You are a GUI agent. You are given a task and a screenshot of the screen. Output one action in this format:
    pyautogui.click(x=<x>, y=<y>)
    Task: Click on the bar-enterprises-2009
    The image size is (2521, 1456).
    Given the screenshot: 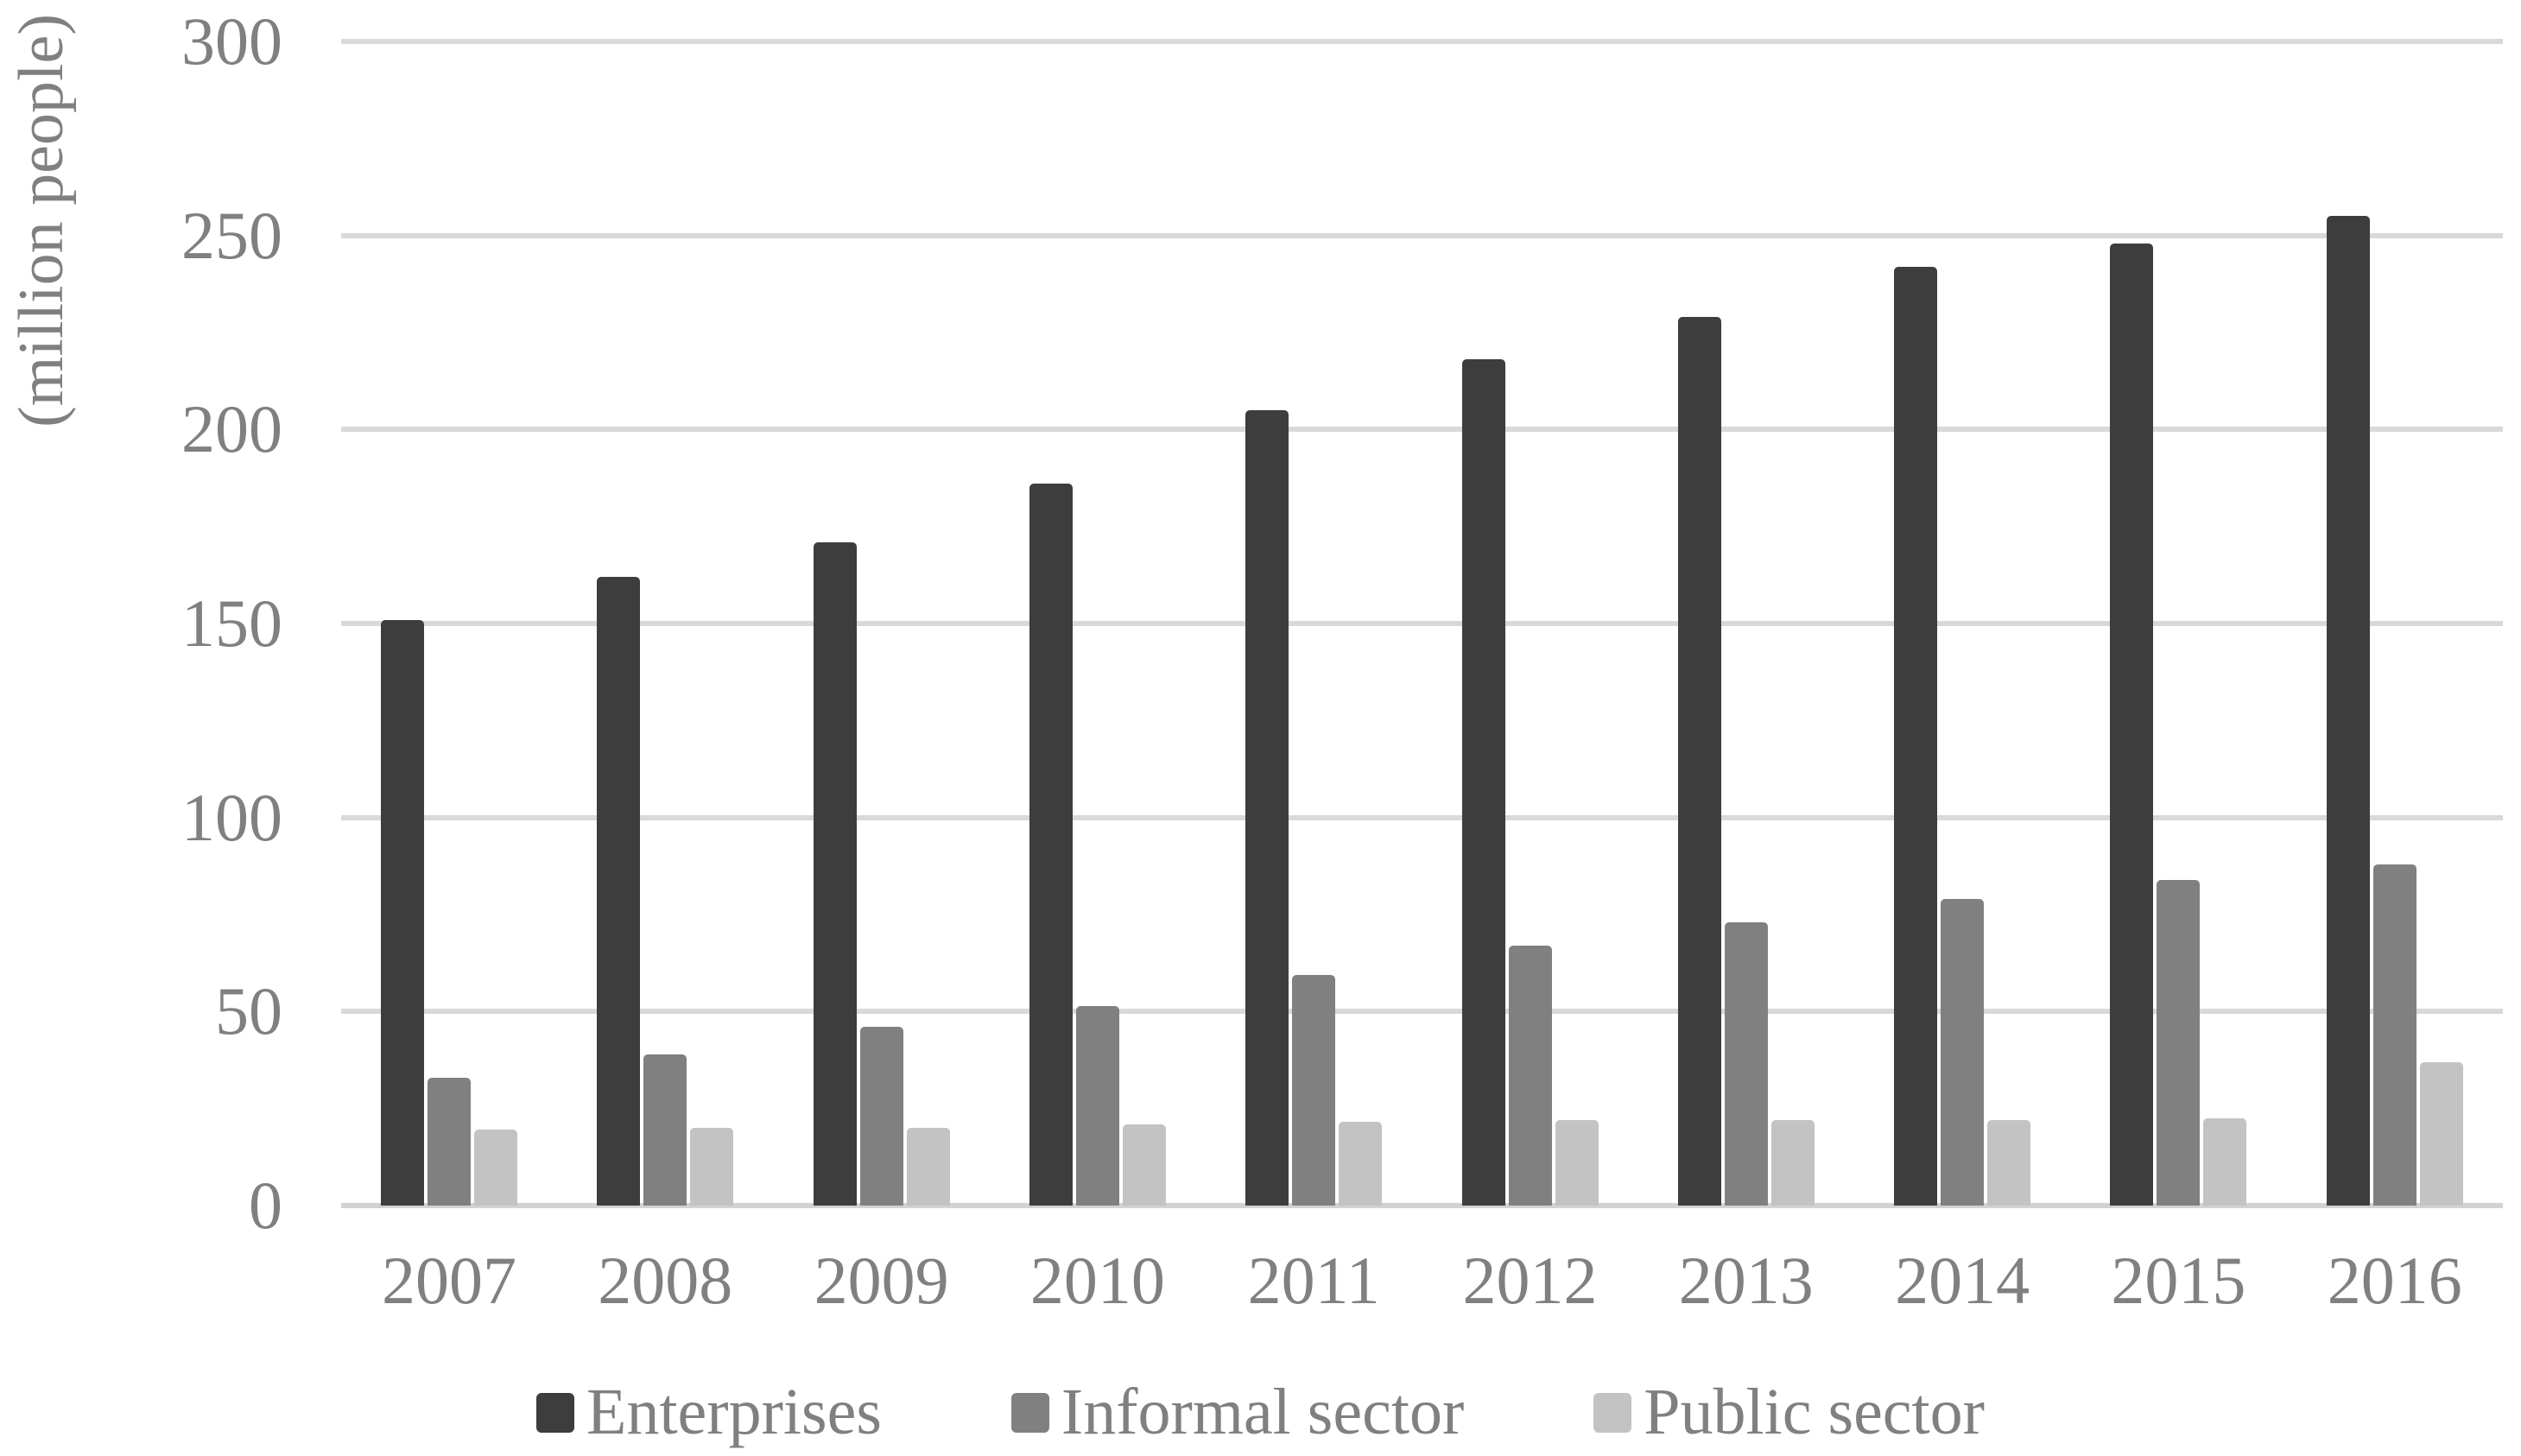 What is the action you would take?
    pyautogui.click(x=835, y=874)
    